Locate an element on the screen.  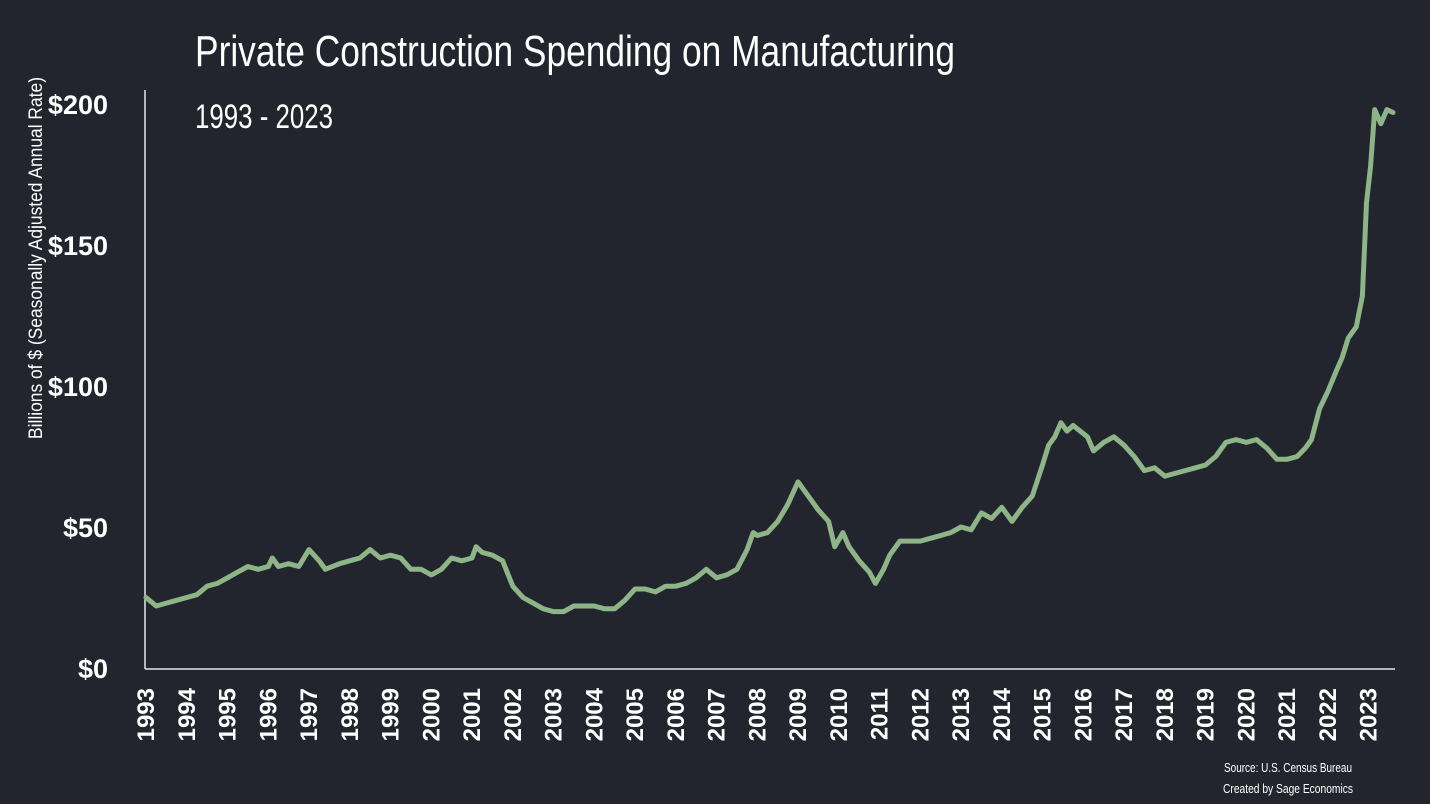
x-tick-label: 1997 is located at coordinates (309, 714).